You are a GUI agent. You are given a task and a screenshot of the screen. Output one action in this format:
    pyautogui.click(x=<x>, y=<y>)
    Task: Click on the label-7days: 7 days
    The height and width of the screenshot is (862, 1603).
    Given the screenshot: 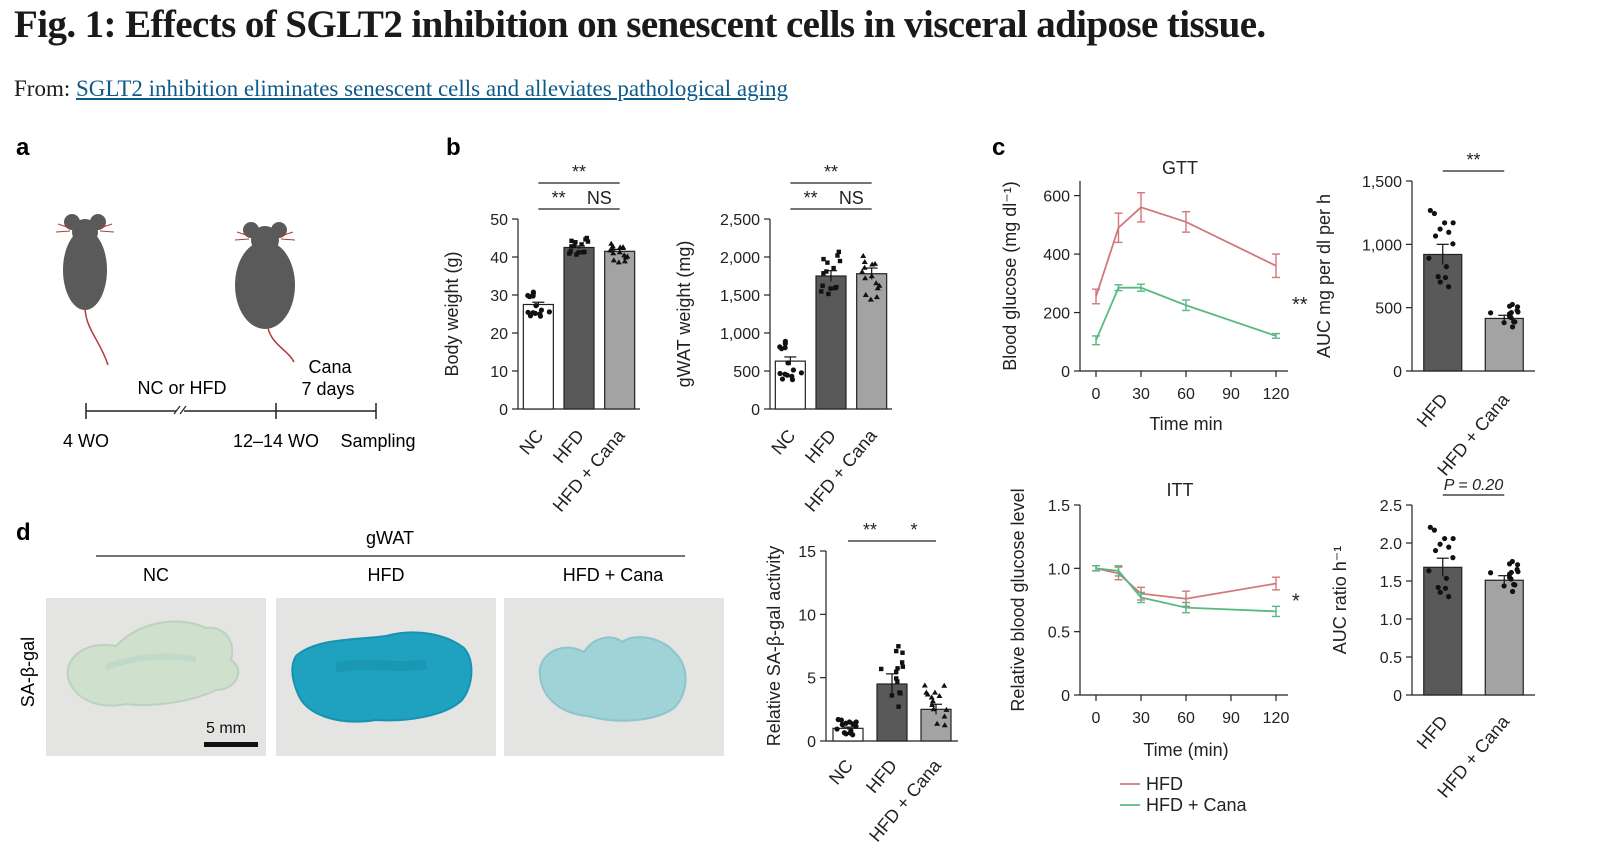 What is the action you would take?
    pyautogui.click(x=327, y=389)
    